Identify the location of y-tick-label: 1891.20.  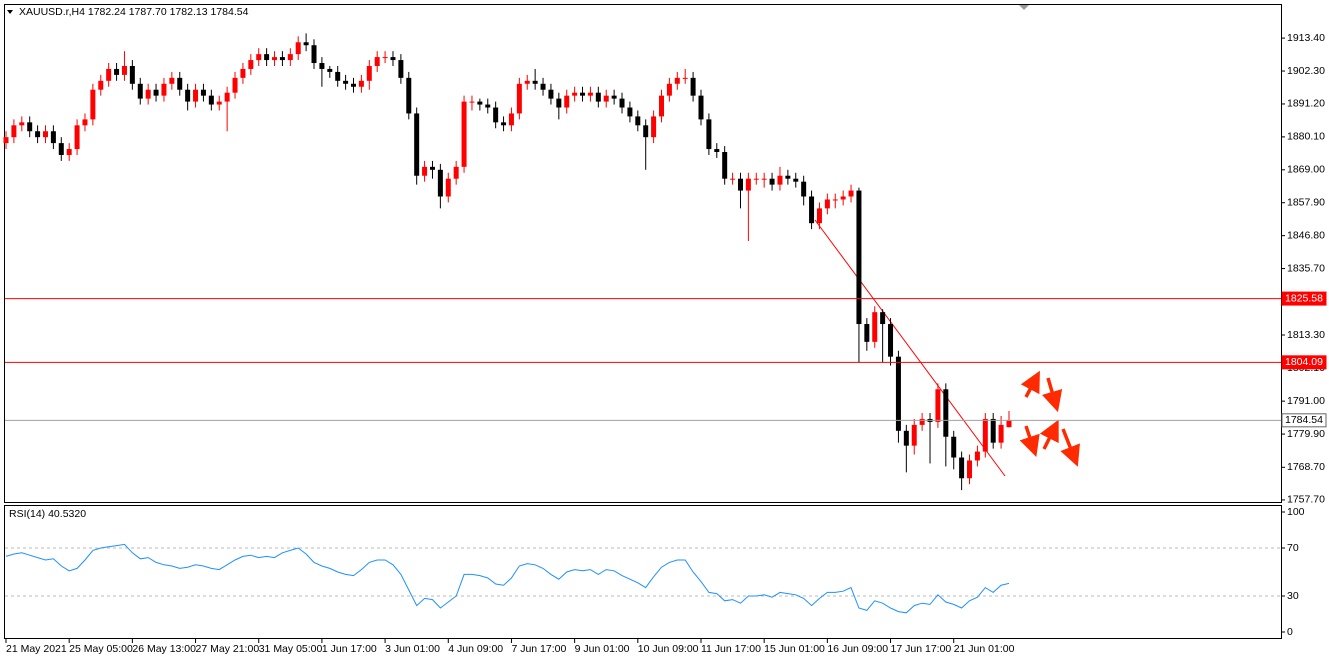
(1306, 104).